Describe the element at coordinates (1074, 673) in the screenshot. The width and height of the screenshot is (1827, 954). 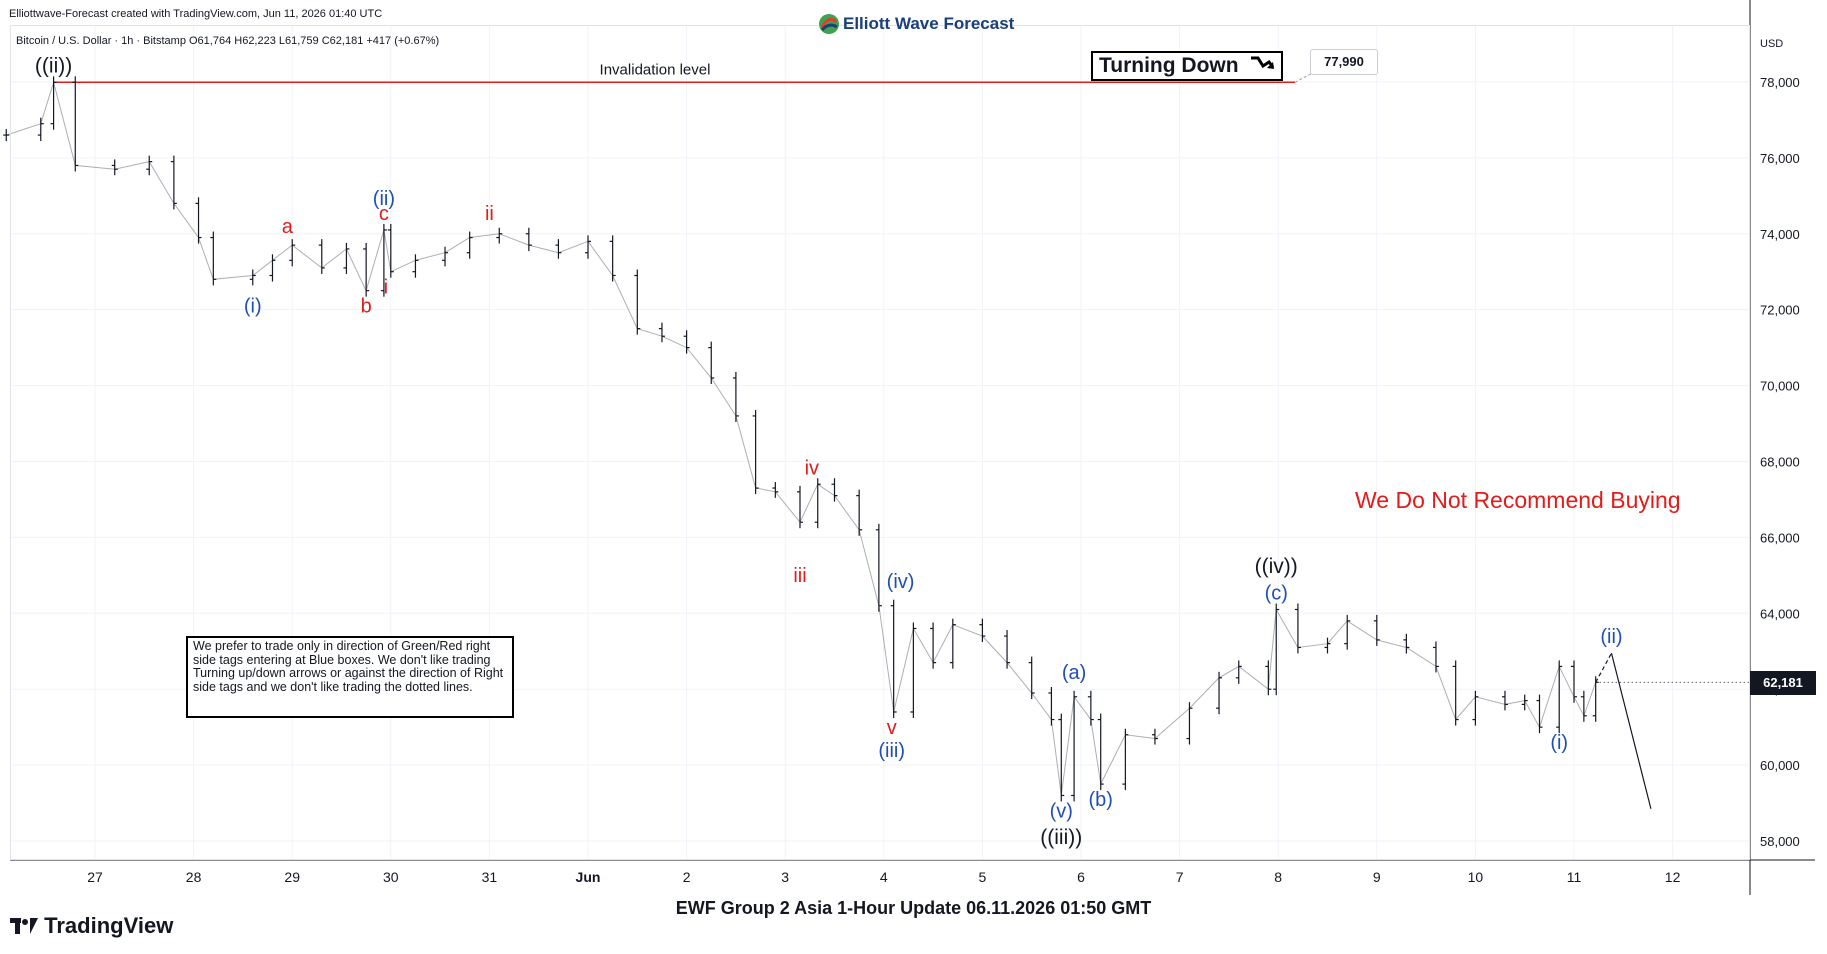
I see `wave-label: (a)` at that location.